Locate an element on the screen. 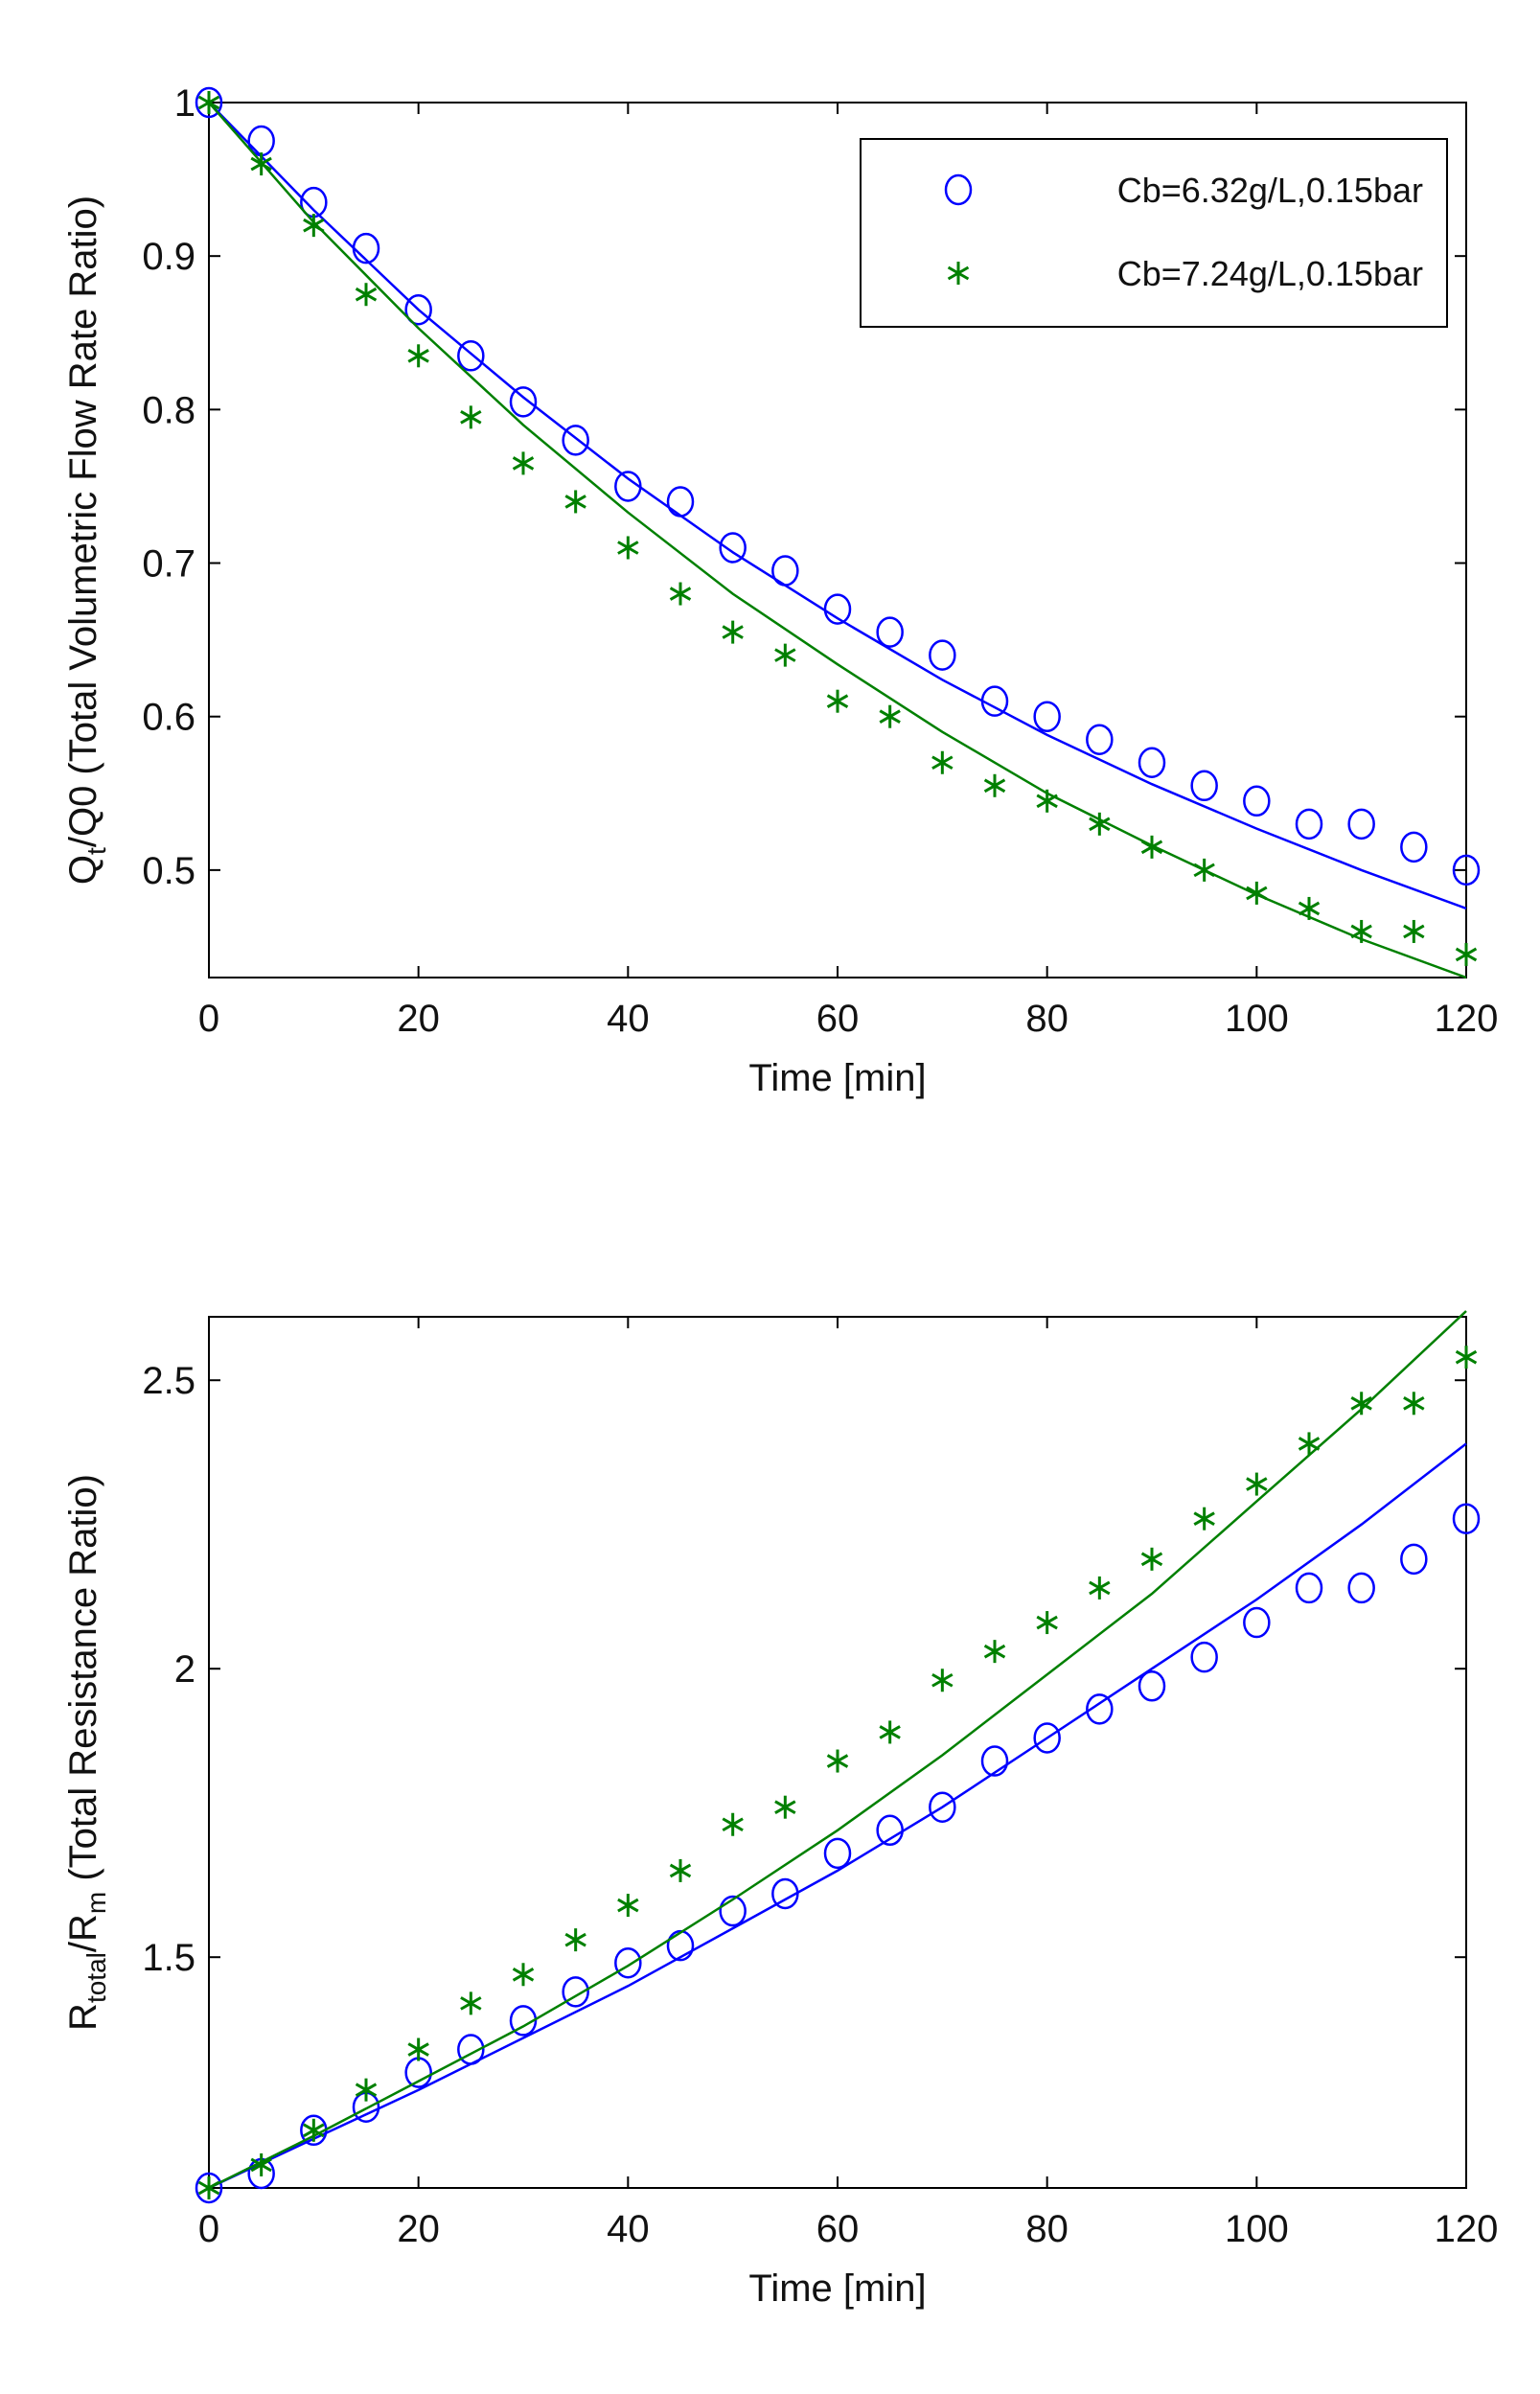  flow-y-tick-label: 0.5 is located at coordinates (168, 871).